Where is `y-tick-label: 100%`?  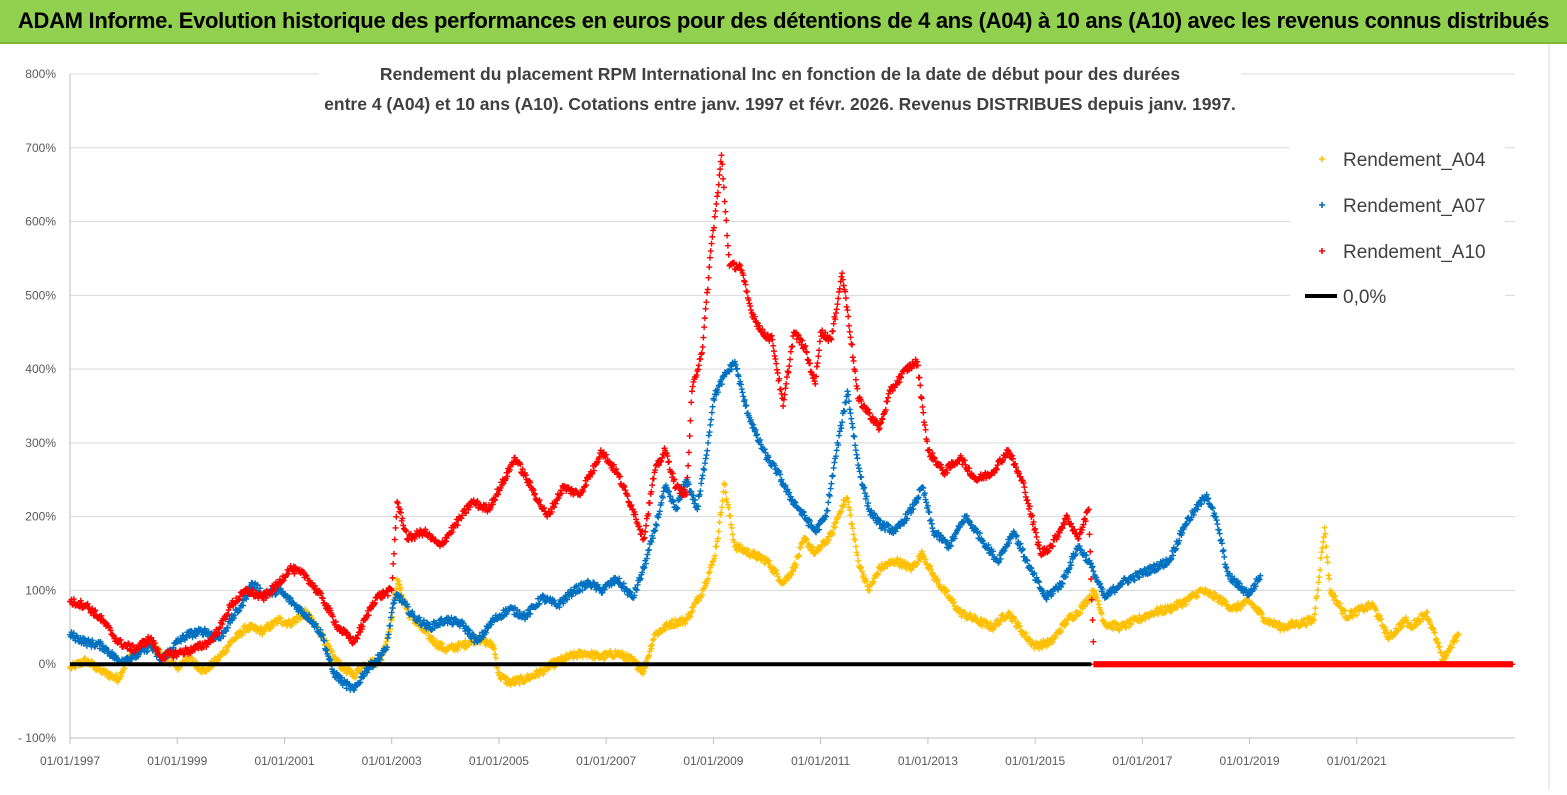 y-tick-label: 100% is located at coordinates (40, 590).